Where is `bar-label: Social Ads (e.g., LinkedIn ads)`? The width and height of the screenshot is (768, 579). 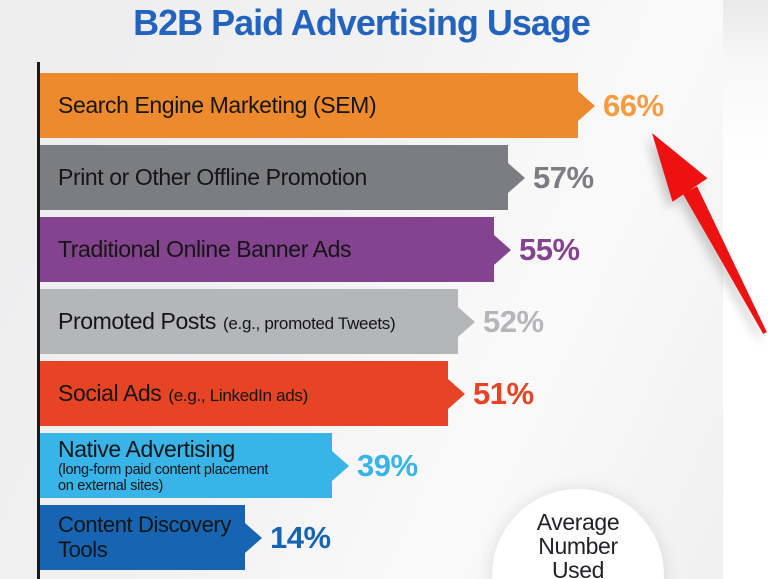
bar-label: Social Ads (e.g., LinkedIn ads) is located at coordinates (183, 393).